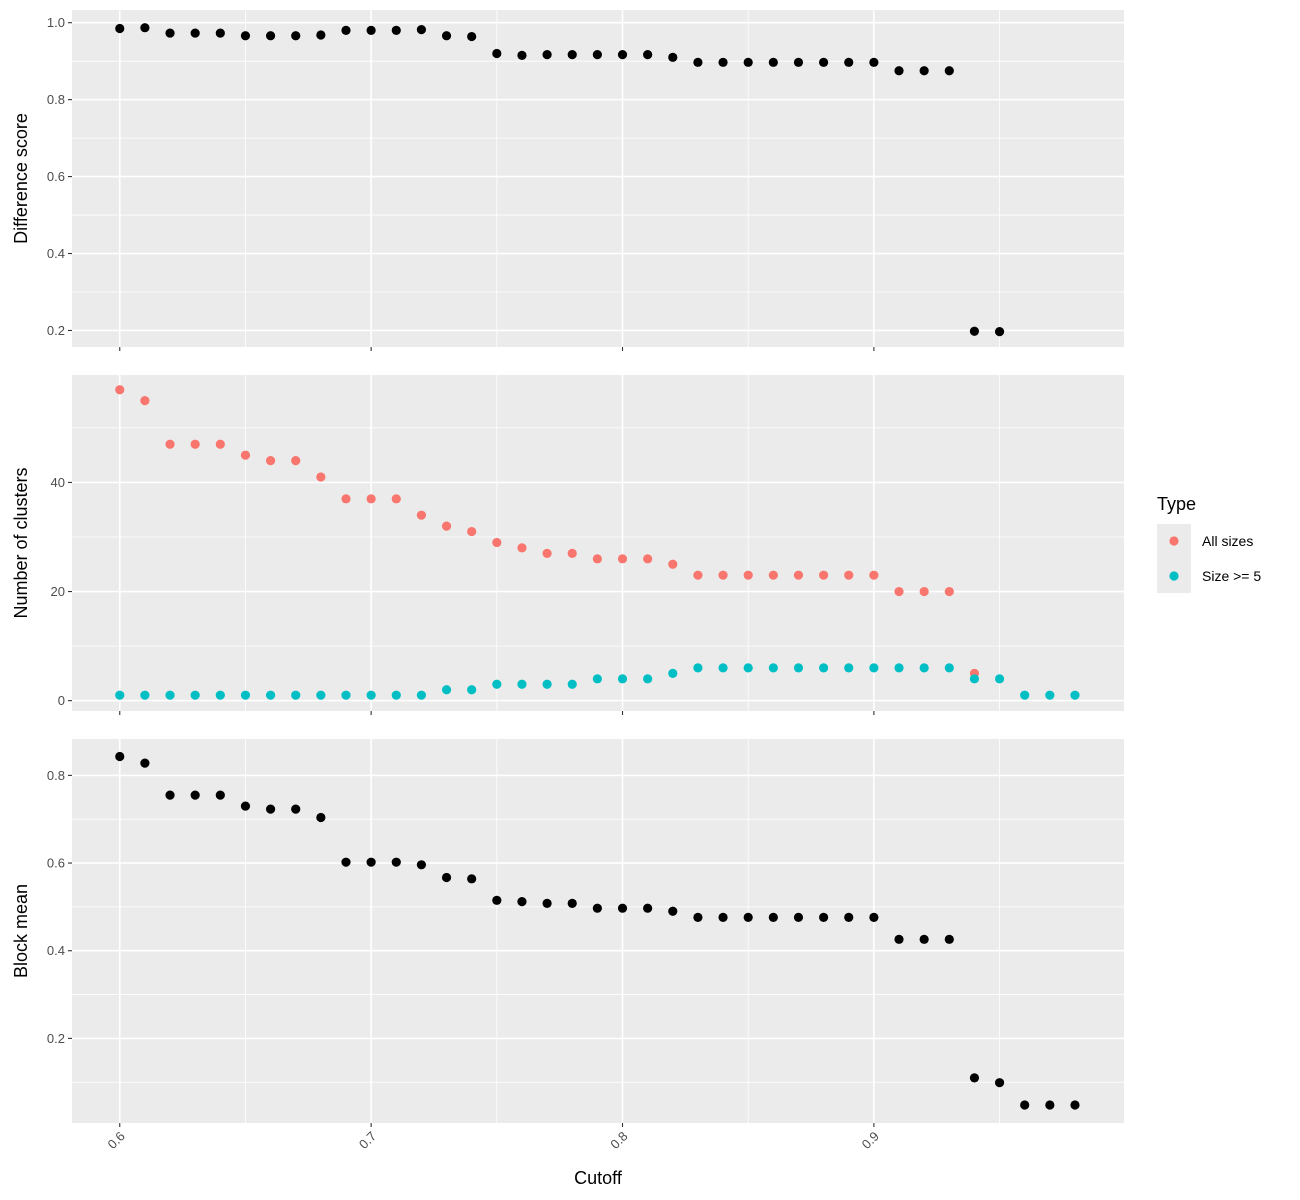 The height and width of the screenshot is (1200, 1300). What do you see at coordinates (58, 591) in the screenshot?
I see `y-tick-label: 20` at bounding box center [58, 591].